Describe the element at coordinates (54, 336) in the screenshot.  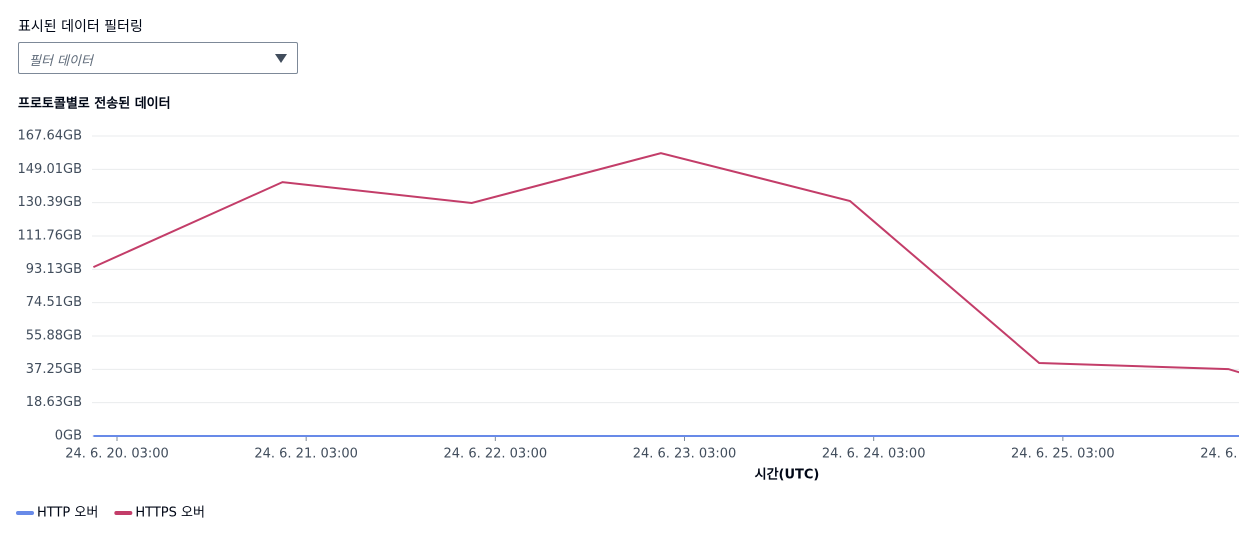
I see `y-tick-label: 55.88GB` at that location.